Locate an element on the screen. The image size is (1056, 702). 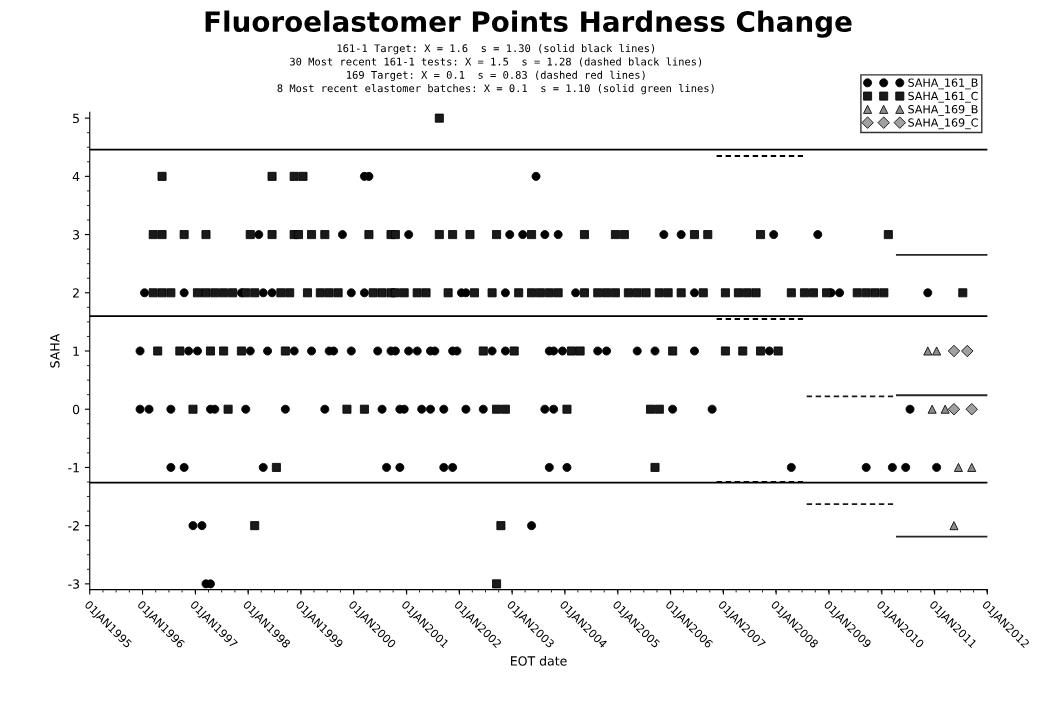
y-tick-label: -1 is located at coordinates (73, 468).